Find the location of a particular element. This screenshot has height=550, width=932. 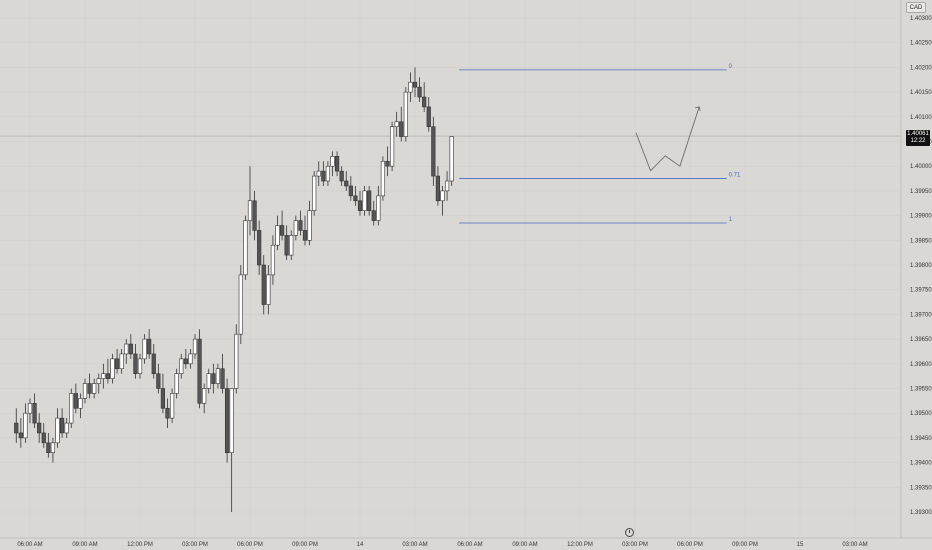

price-tick-label: 1.40100 is located at coordinates (921, 118).